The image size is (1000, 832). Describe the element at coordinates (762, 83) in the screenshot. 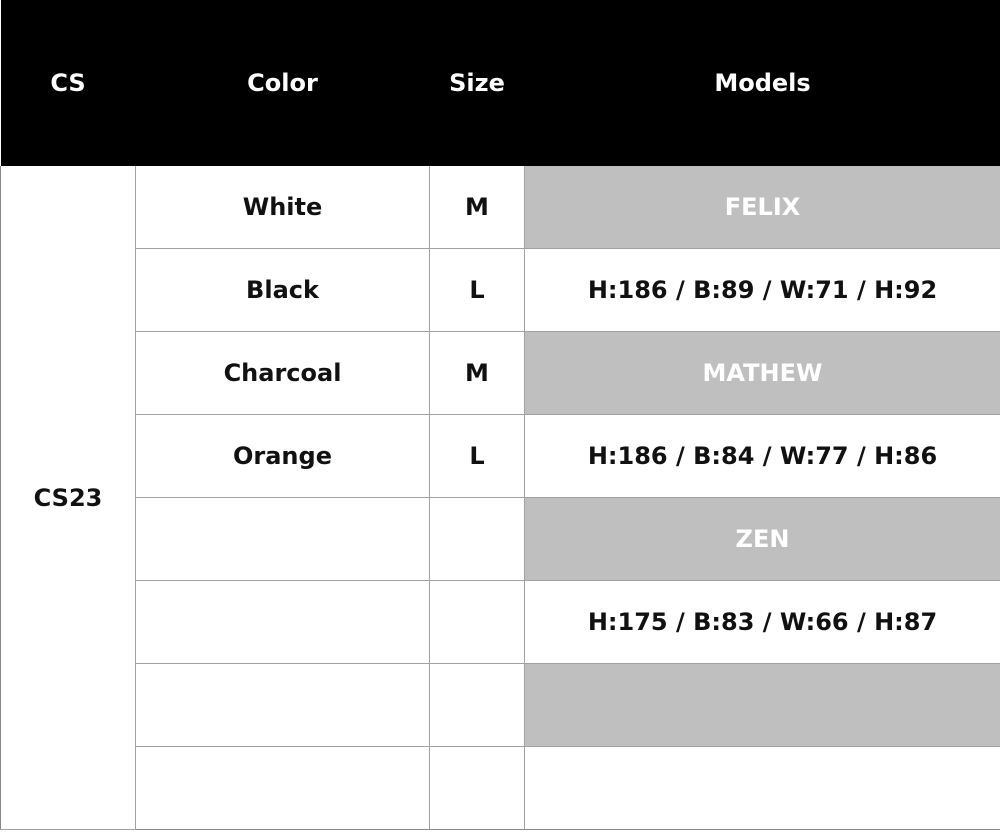

I see `header-models: Models` at that location.